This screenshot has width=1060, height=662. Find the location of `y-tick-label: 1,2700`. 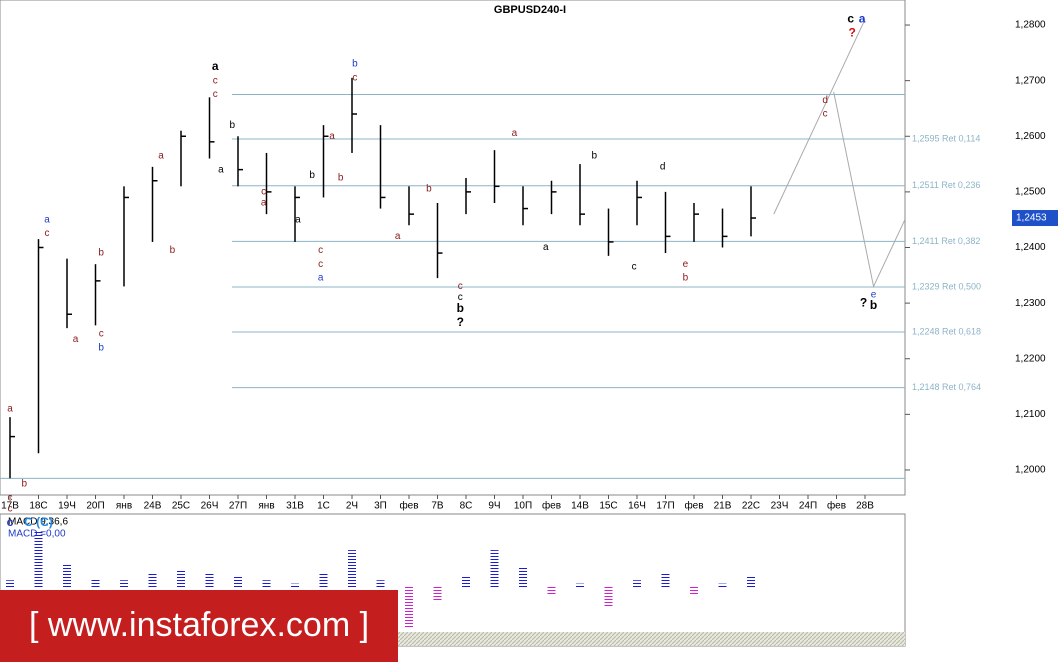

y-tick-label: 1,2700 is located at coordinates (1030, 80).